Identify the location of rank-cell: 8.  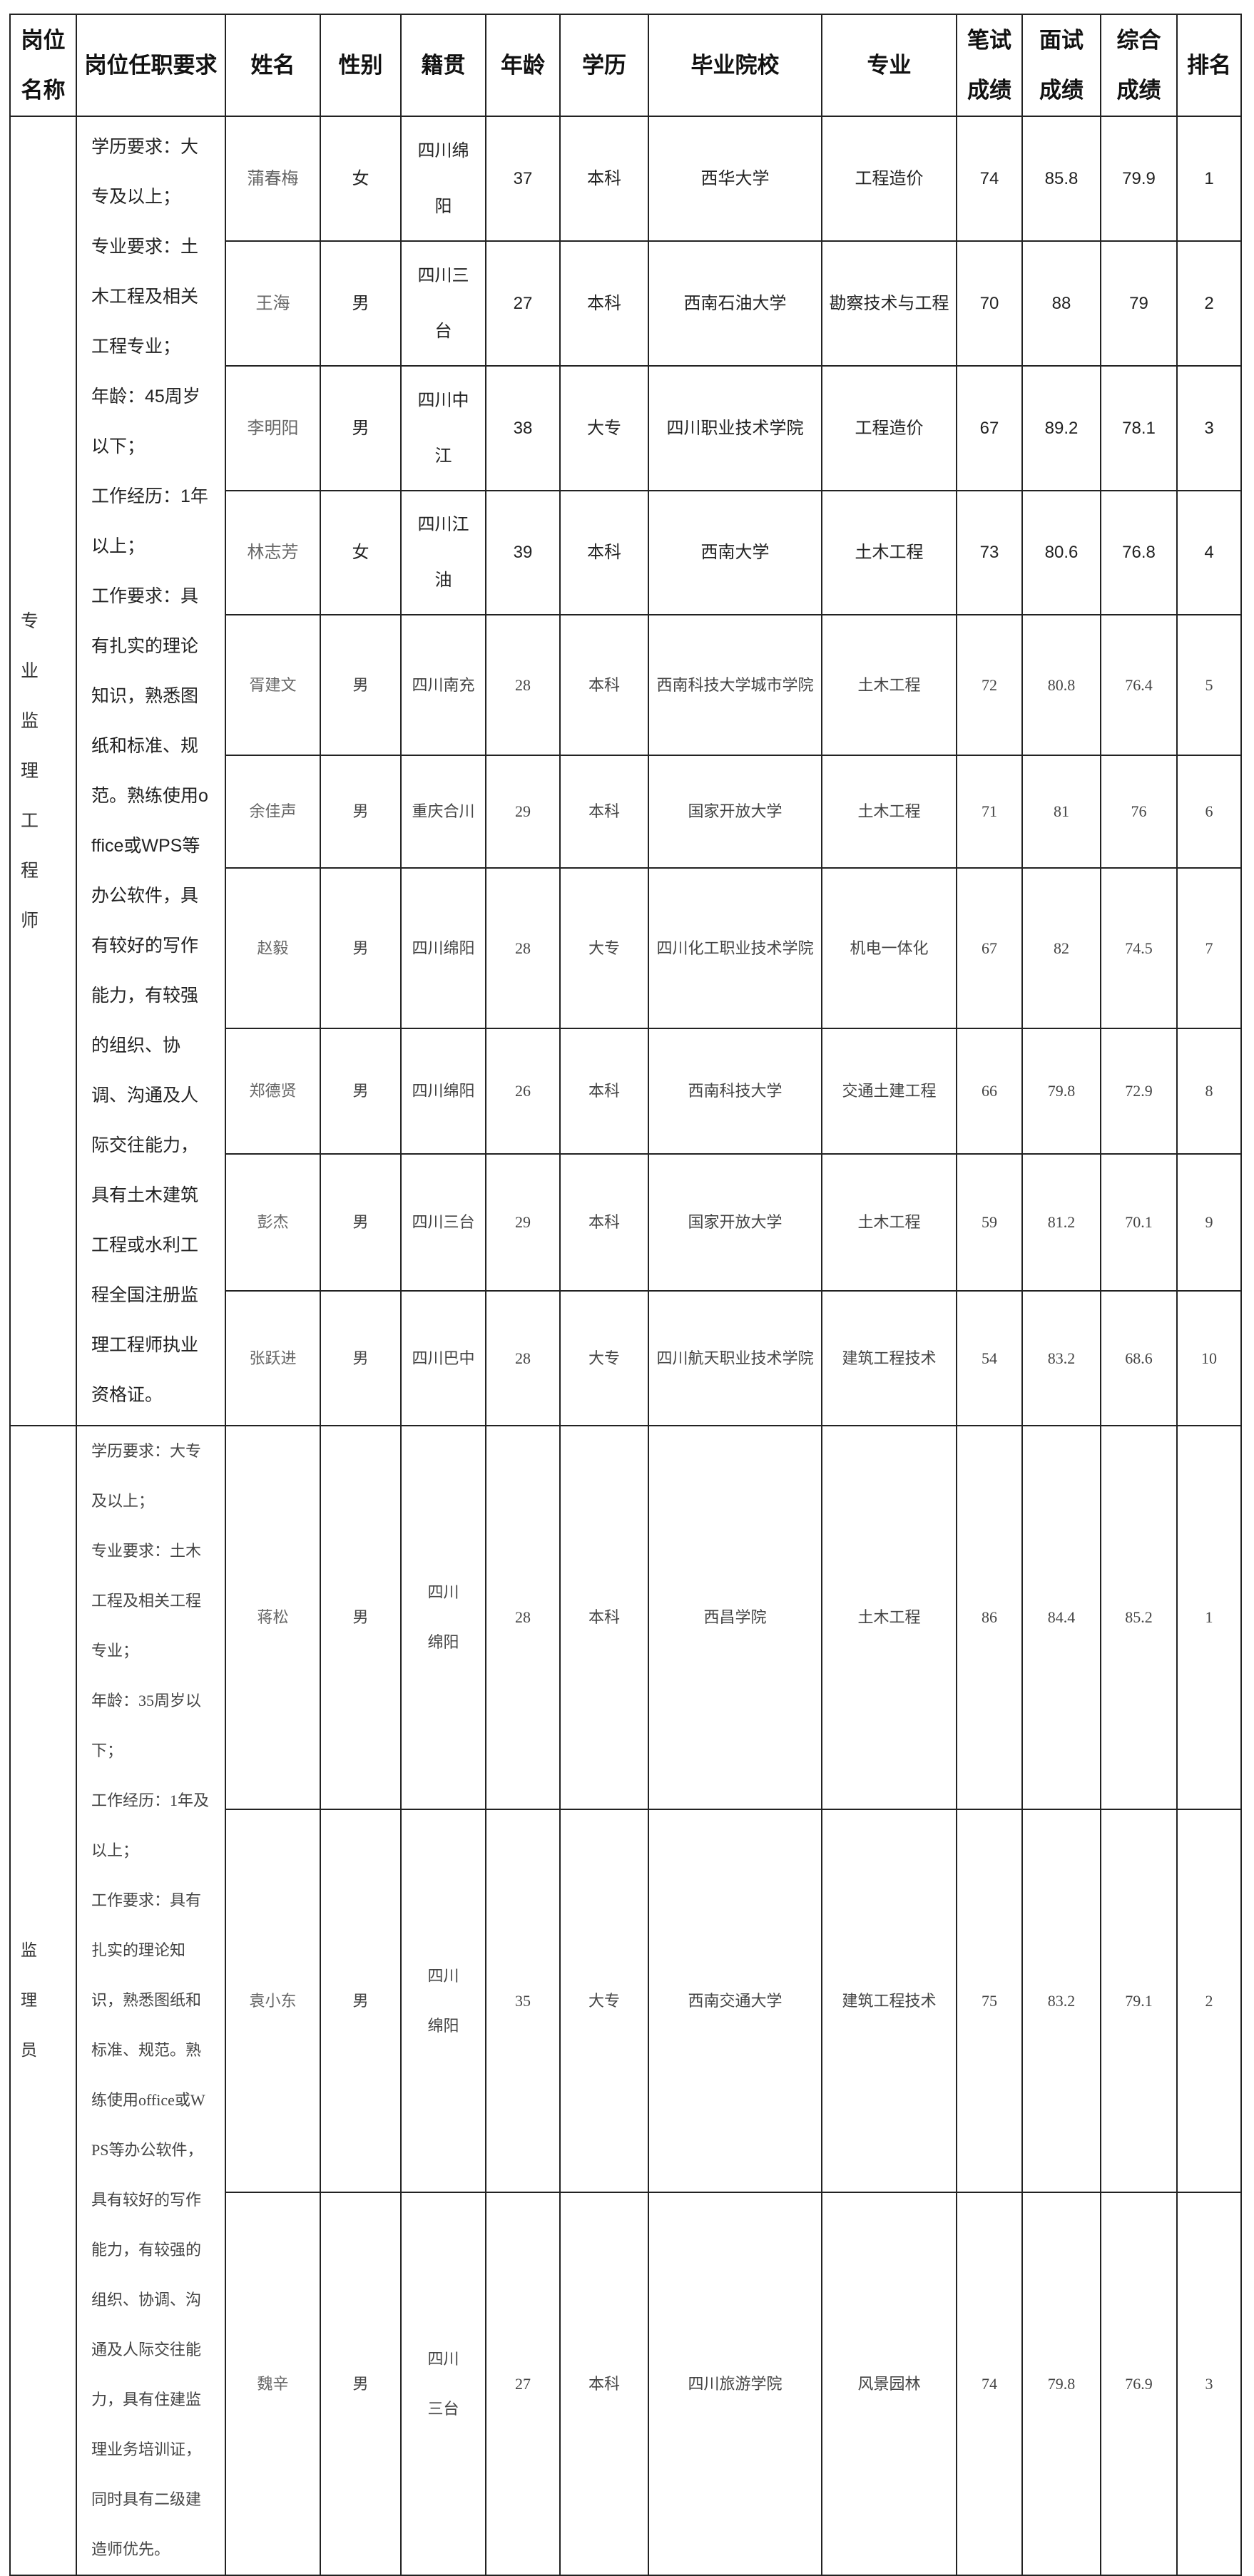
(1209, 1091).